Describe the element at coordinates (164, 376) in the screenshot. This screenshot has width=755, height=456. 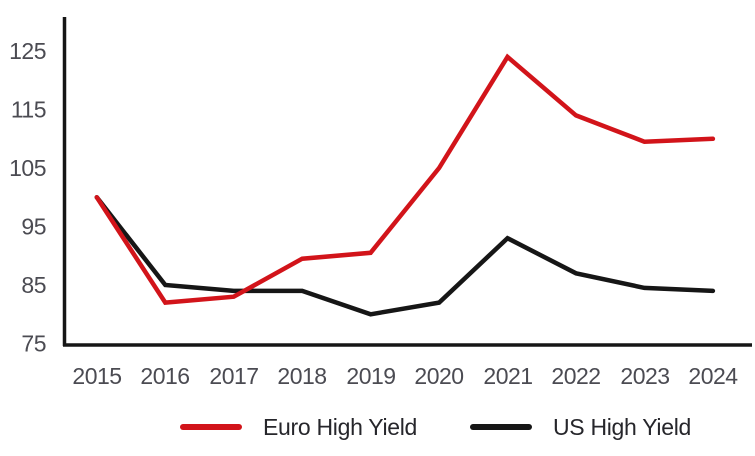
I see `x-tick-label: 2016` at that location.